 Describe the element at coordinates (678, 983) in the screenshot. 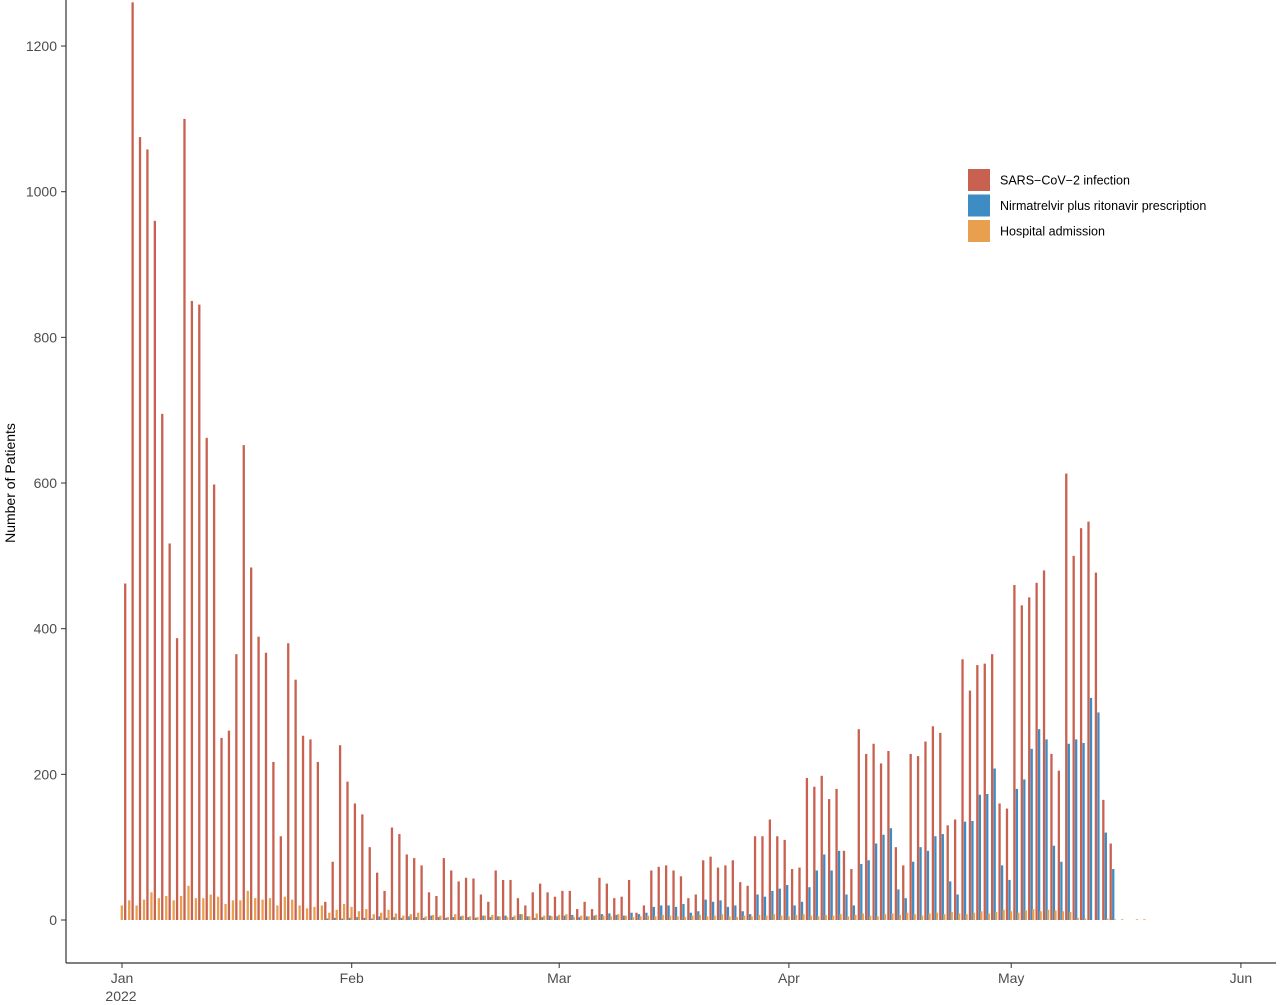

I see `x-ticks: Jan 2022 Feb Mar Apr May Jun` at that location.